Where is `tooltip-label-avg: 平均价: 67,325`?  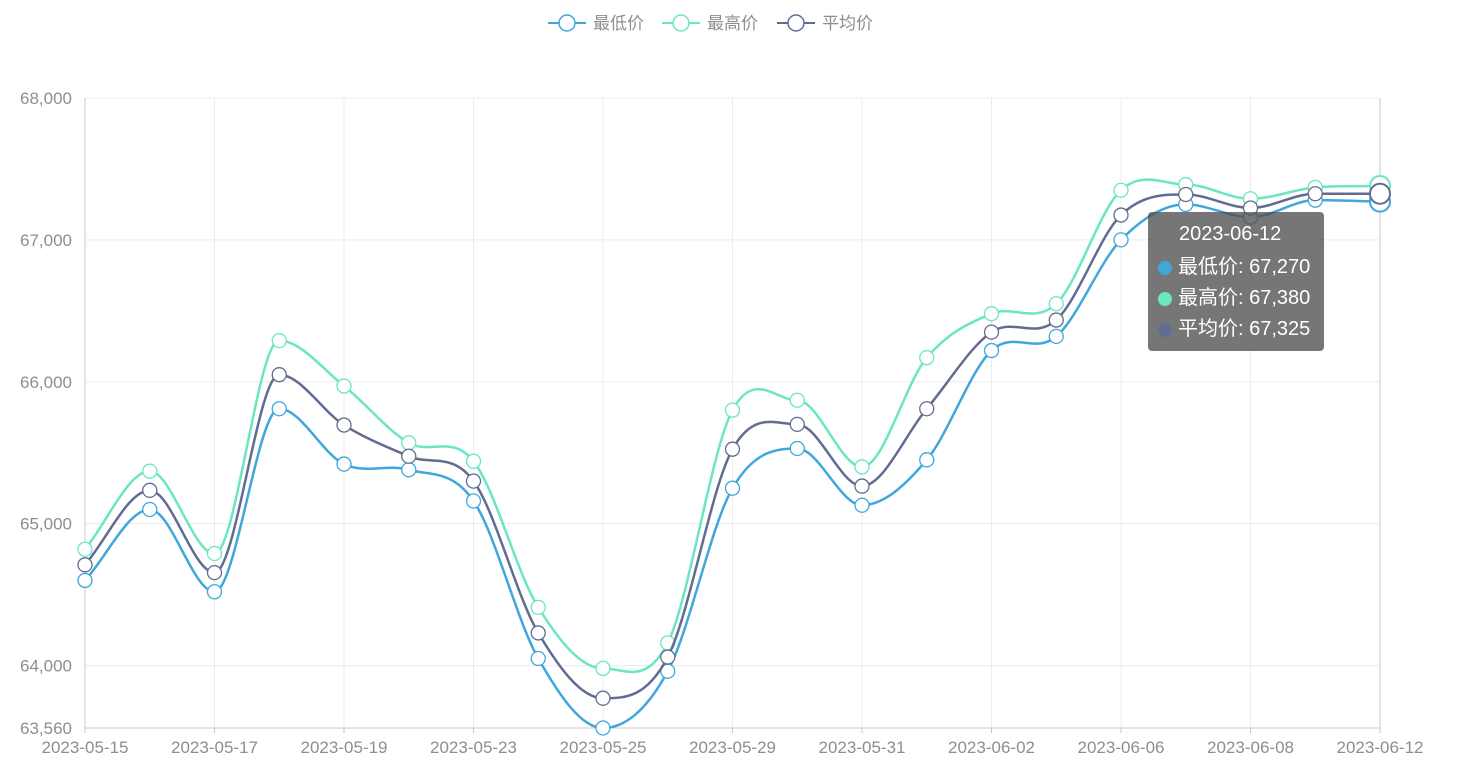
tooltip-label-avg: 平均价: 67,325 is located at coordinates (1244, 329).